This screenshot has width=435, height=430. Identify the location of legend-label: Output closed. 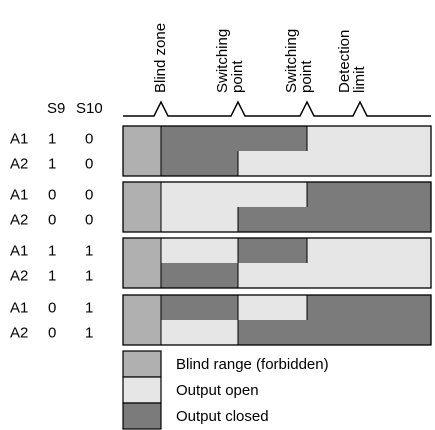
(222, 416).